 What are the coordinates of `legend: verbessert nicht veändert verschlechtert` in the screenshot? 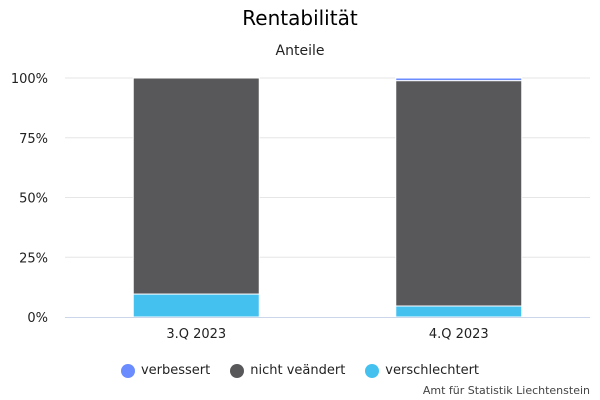 It's located at (300, 370).